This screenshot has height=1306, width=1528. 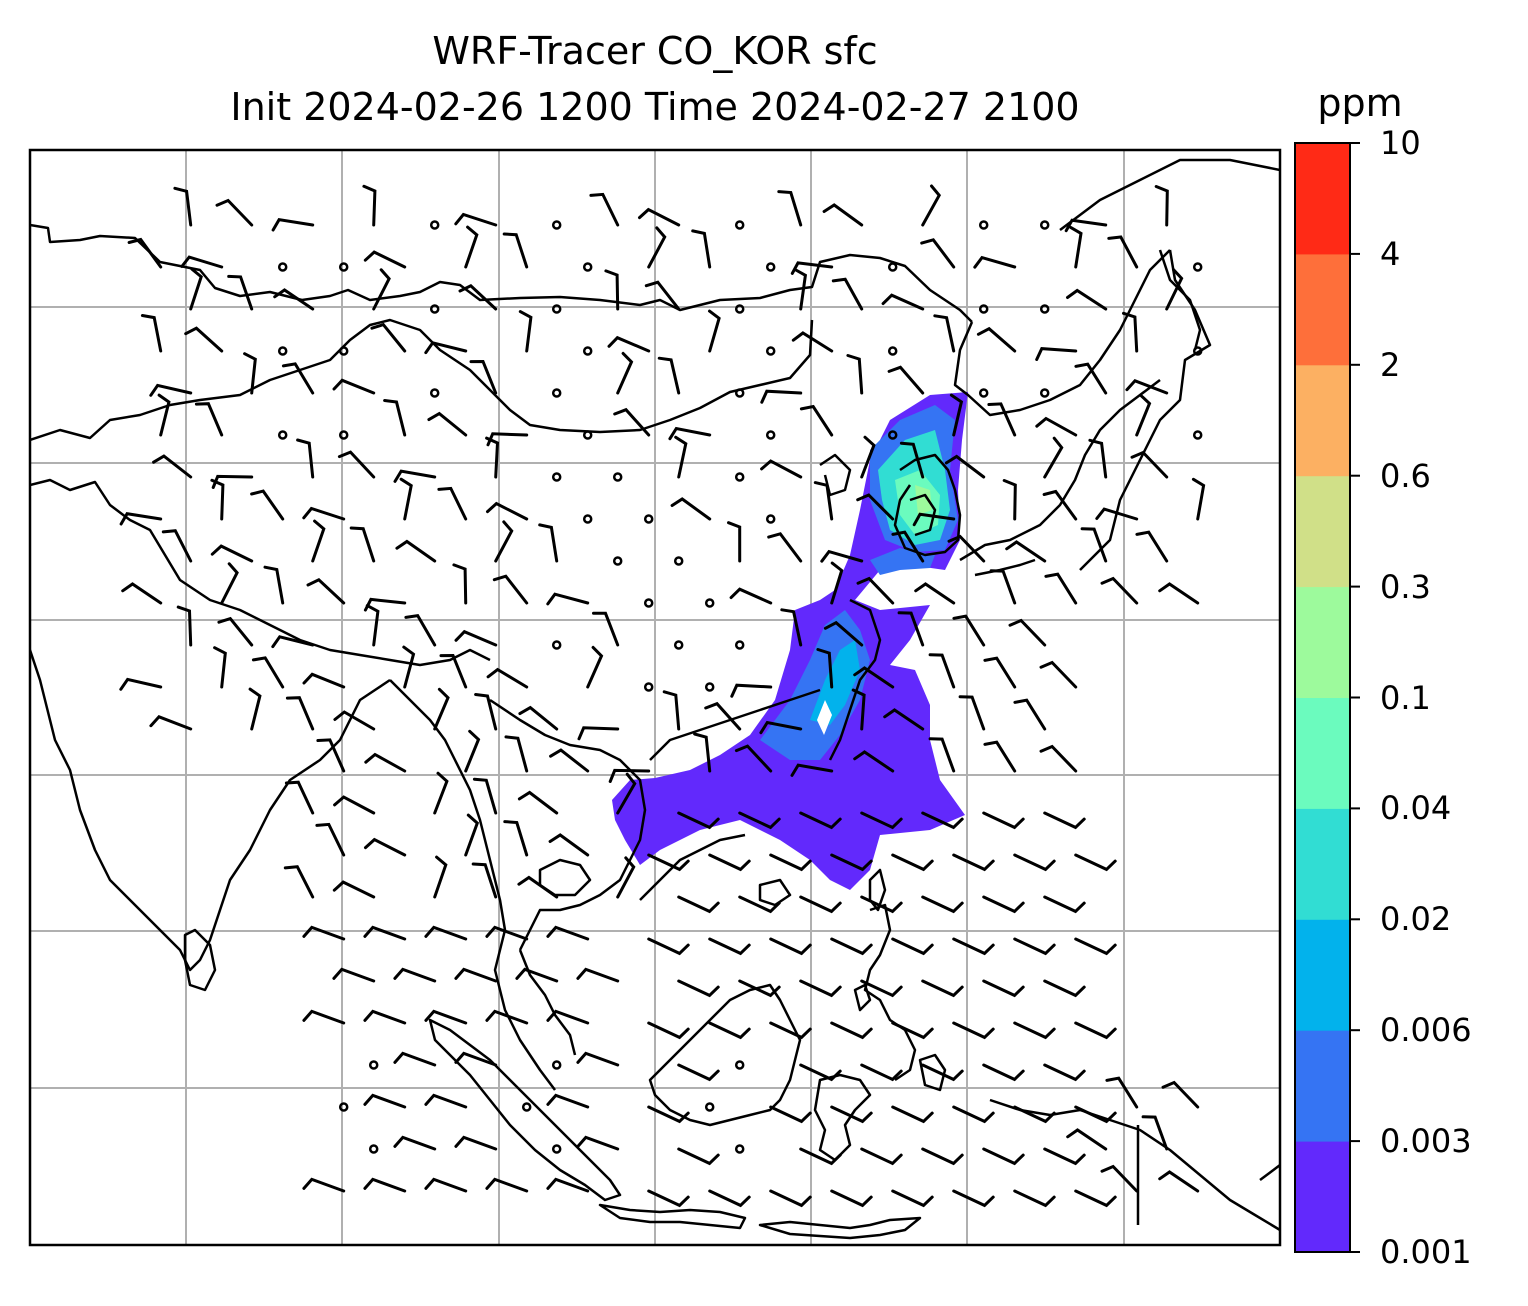 I want to click on colorbar-tick-label: 0.6, so click(x=1405, y=475).